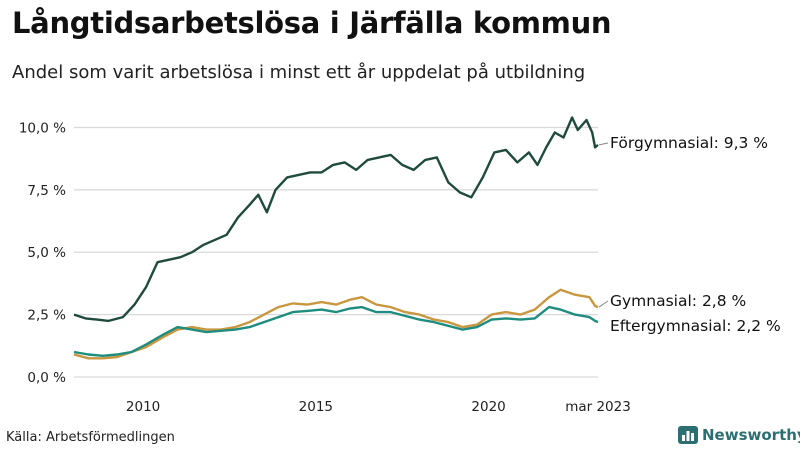 Image resolution: width=800 pixels, height=450 pixels. What do you see at coordinates (90, 437) in the screenshot?
I see `source-note: Källa: Arbetsförmedlingen` at bounding box center [90, 437].